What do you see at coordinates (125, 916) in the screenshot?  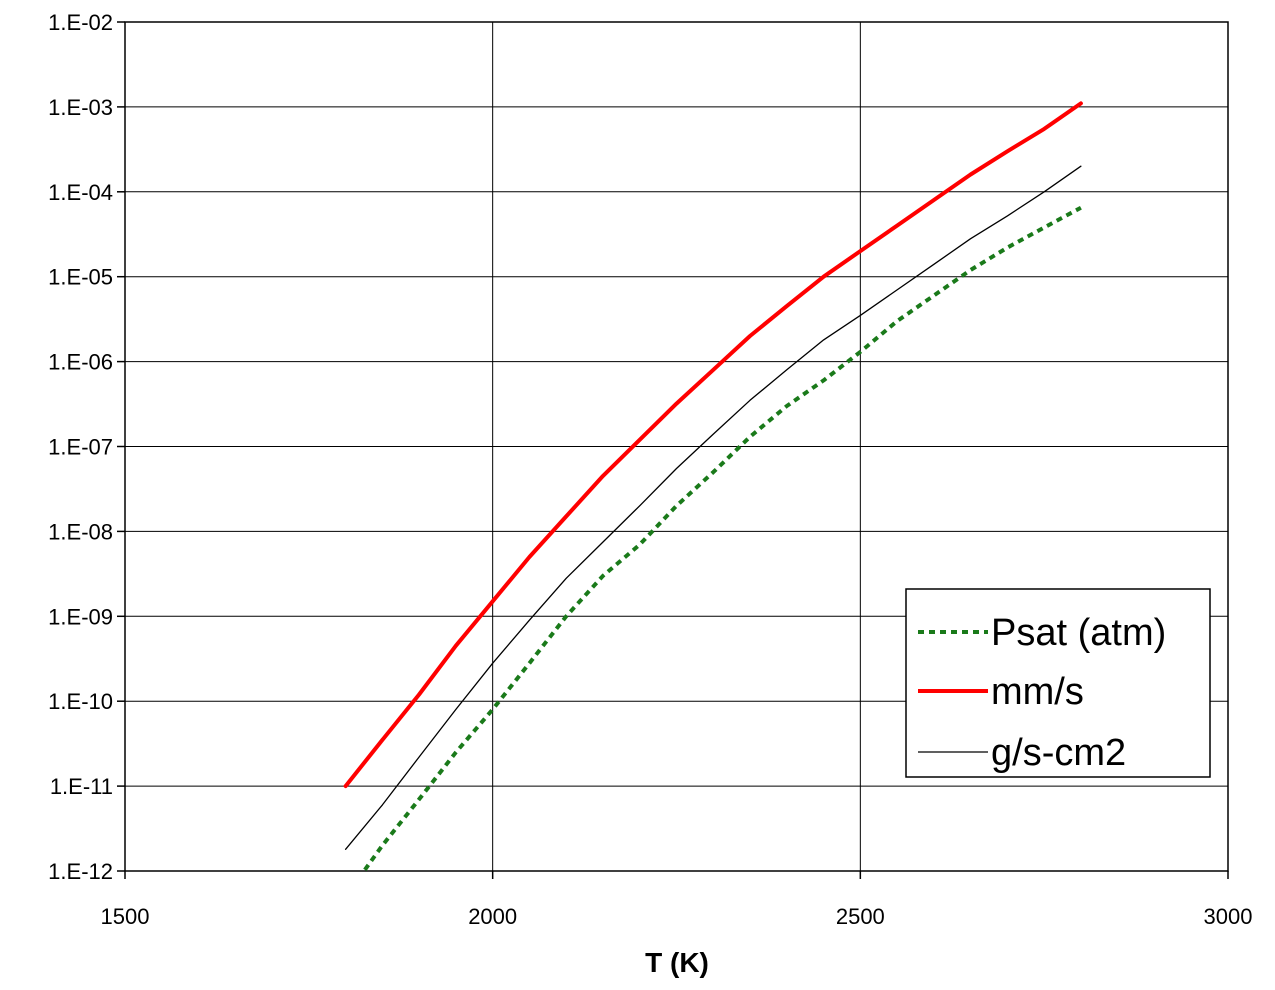 I see `x-tick-label: 1500` at bounding box center [125, 916].